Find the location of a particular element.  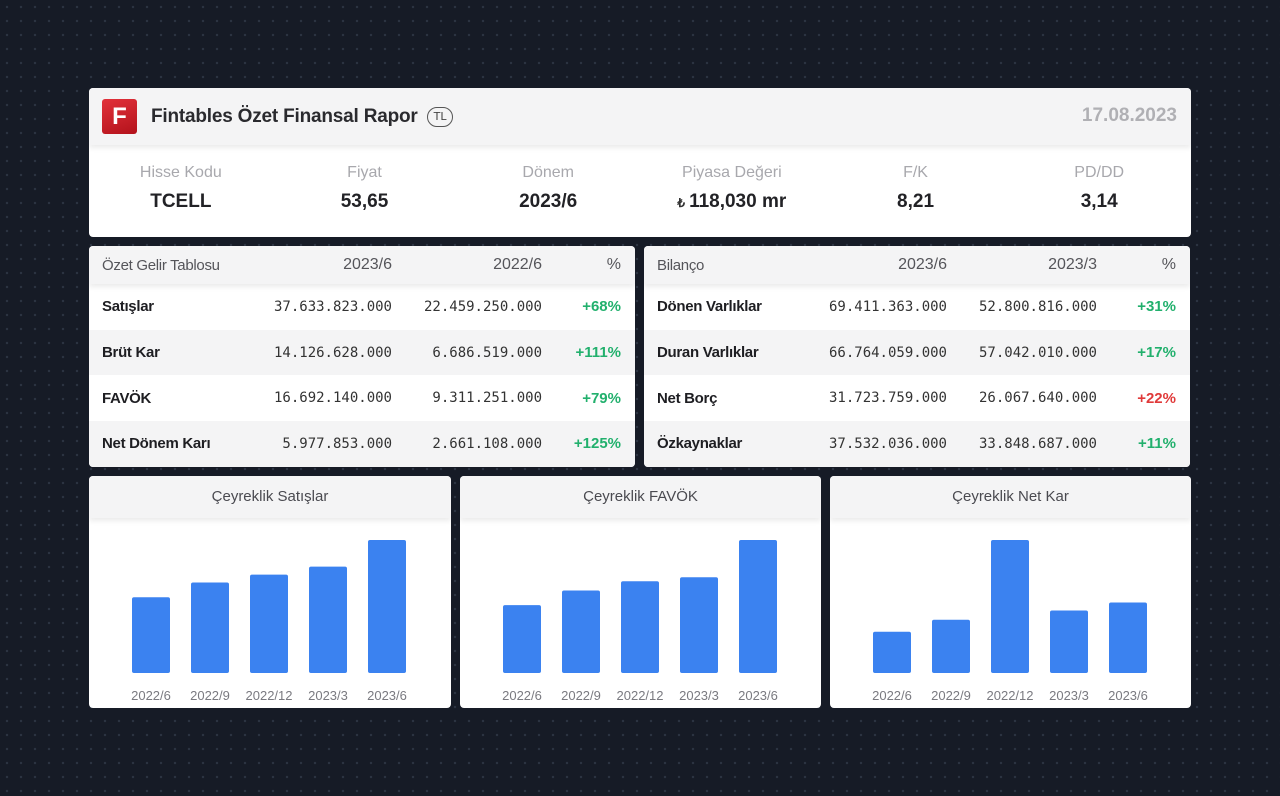

row-value: 6.686.519.000 is located at coordinates (487, 352).